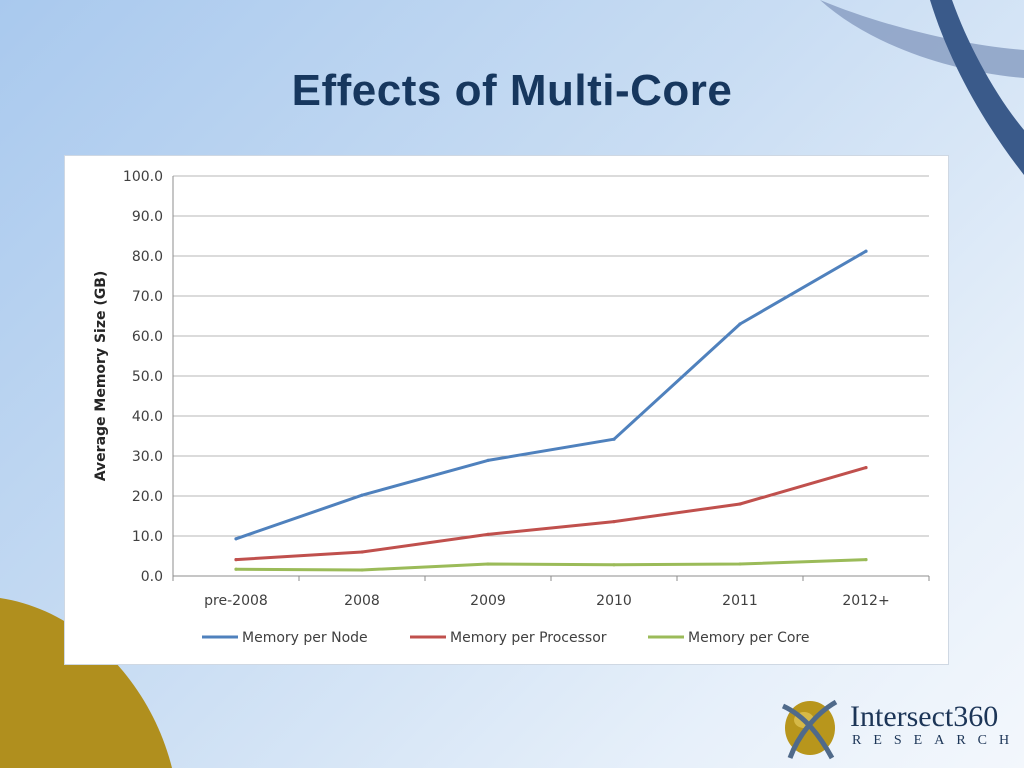 This screenshot has height=768, width=1024. Describe the element at coordinates (147, 337) in the screenshot. I see `y-tick-label: 60.0` at that location.